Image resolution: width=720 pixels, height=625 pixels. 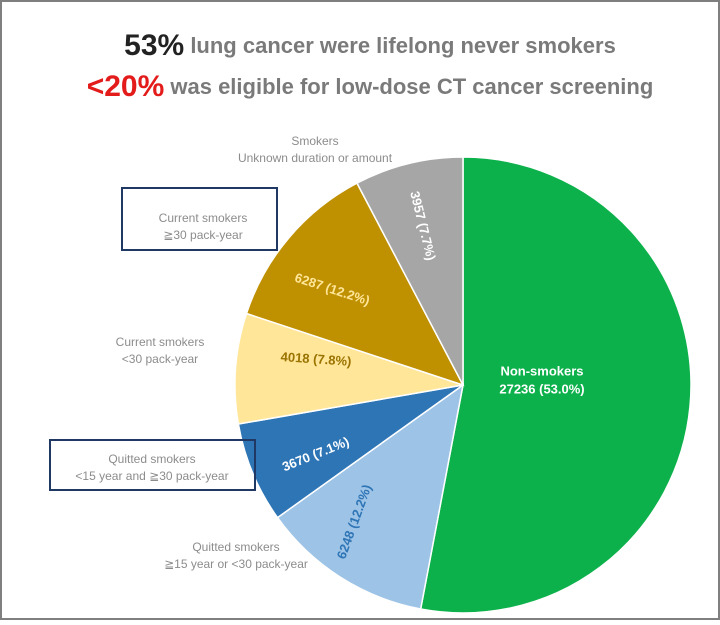 I want to click on category-label: Smokers, so click(x=314, y=141).